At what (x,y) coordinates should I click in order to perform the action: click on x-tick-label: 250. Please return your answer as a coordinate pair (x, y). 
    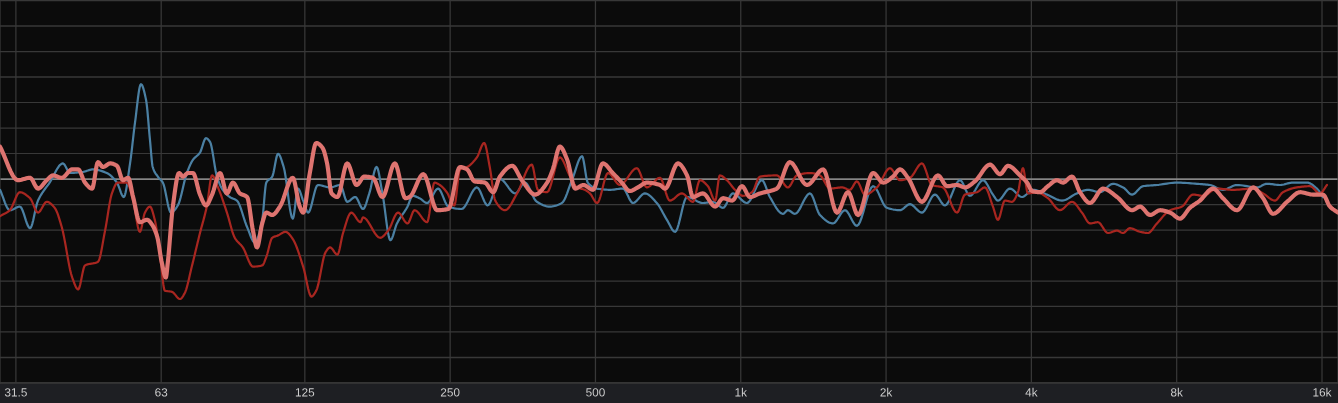
    Looking at the image, I should click on (450, 392).